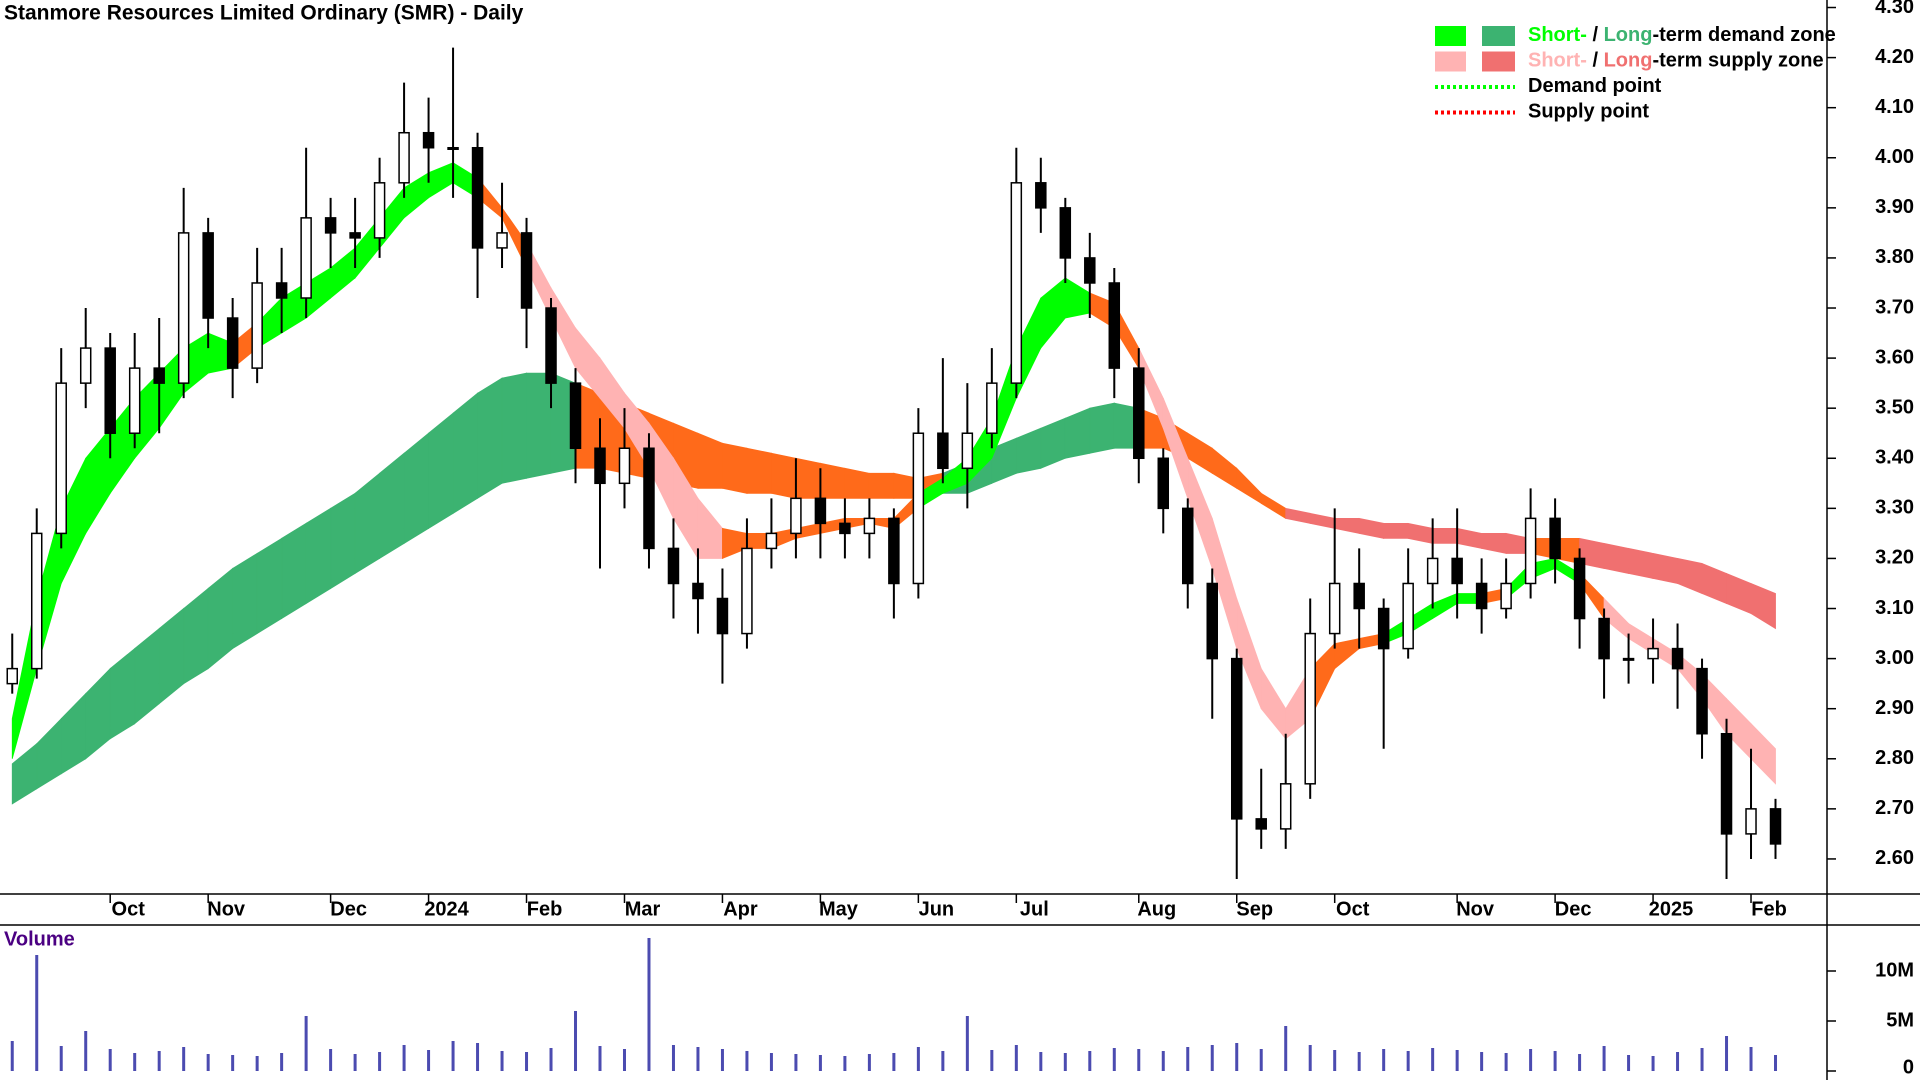 The image size is (1920, 1080). I want to click on x-tick-label: Sep, so click(1254, 909).